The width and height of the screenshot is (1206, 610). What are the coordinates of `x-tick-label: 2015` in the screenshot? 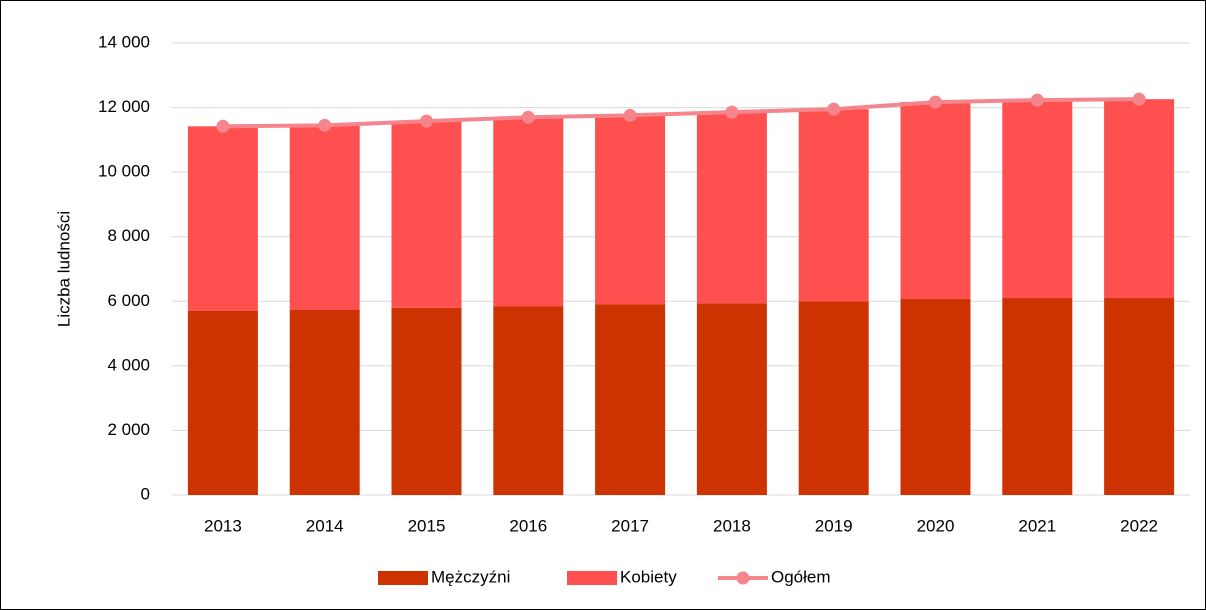 It's located at (427, 525).